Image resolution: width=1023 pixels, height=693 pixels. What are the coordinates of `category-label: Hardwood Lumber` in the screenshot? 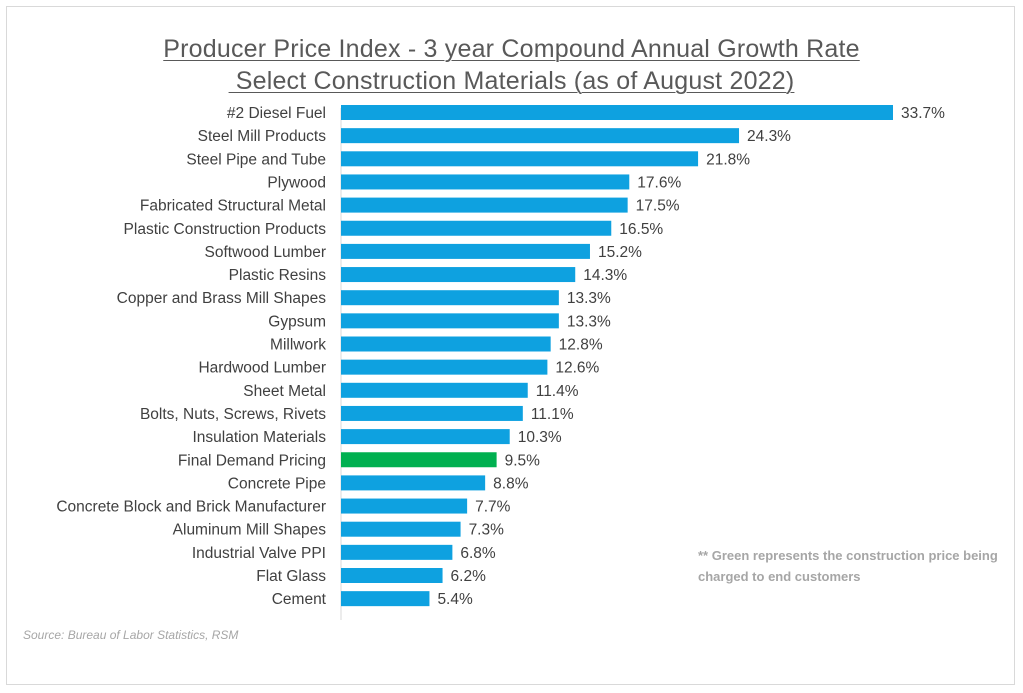 It's located at (262, 368).